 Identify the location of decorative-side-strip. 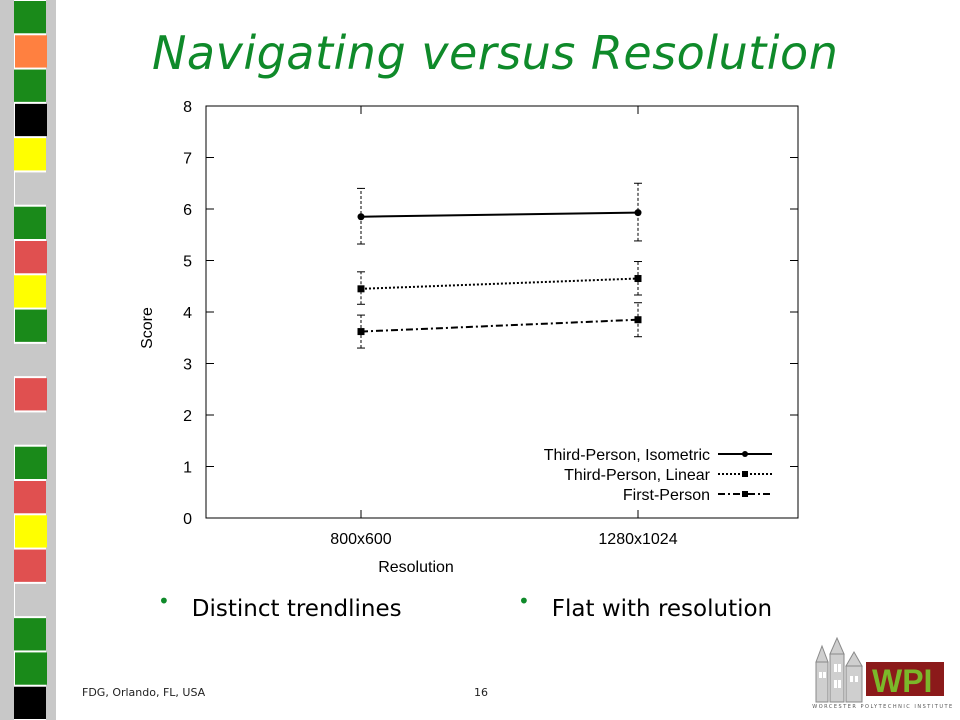
(28, 360).